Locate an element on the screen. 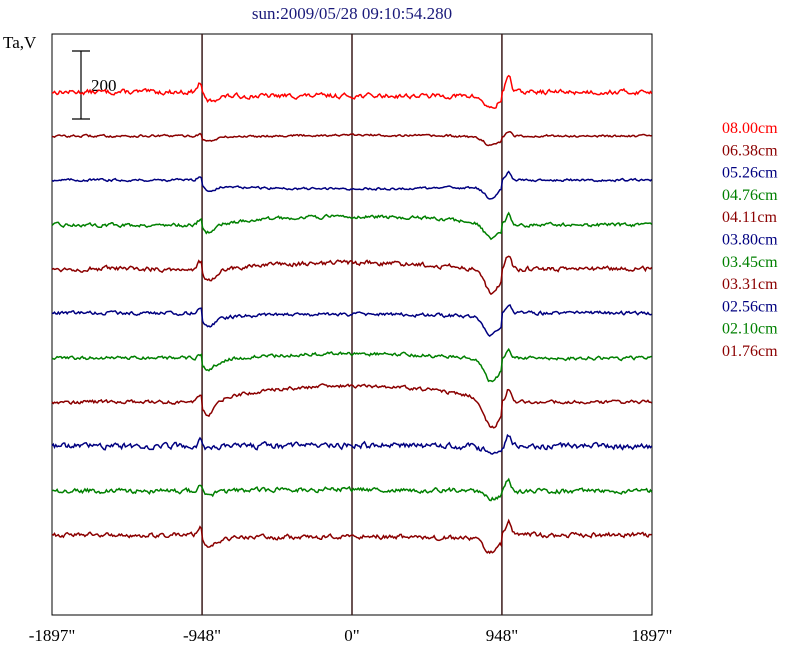 This screenshot has width=797, height=649. legend-entry: 01.76cm is located at coordinates (750, 351).